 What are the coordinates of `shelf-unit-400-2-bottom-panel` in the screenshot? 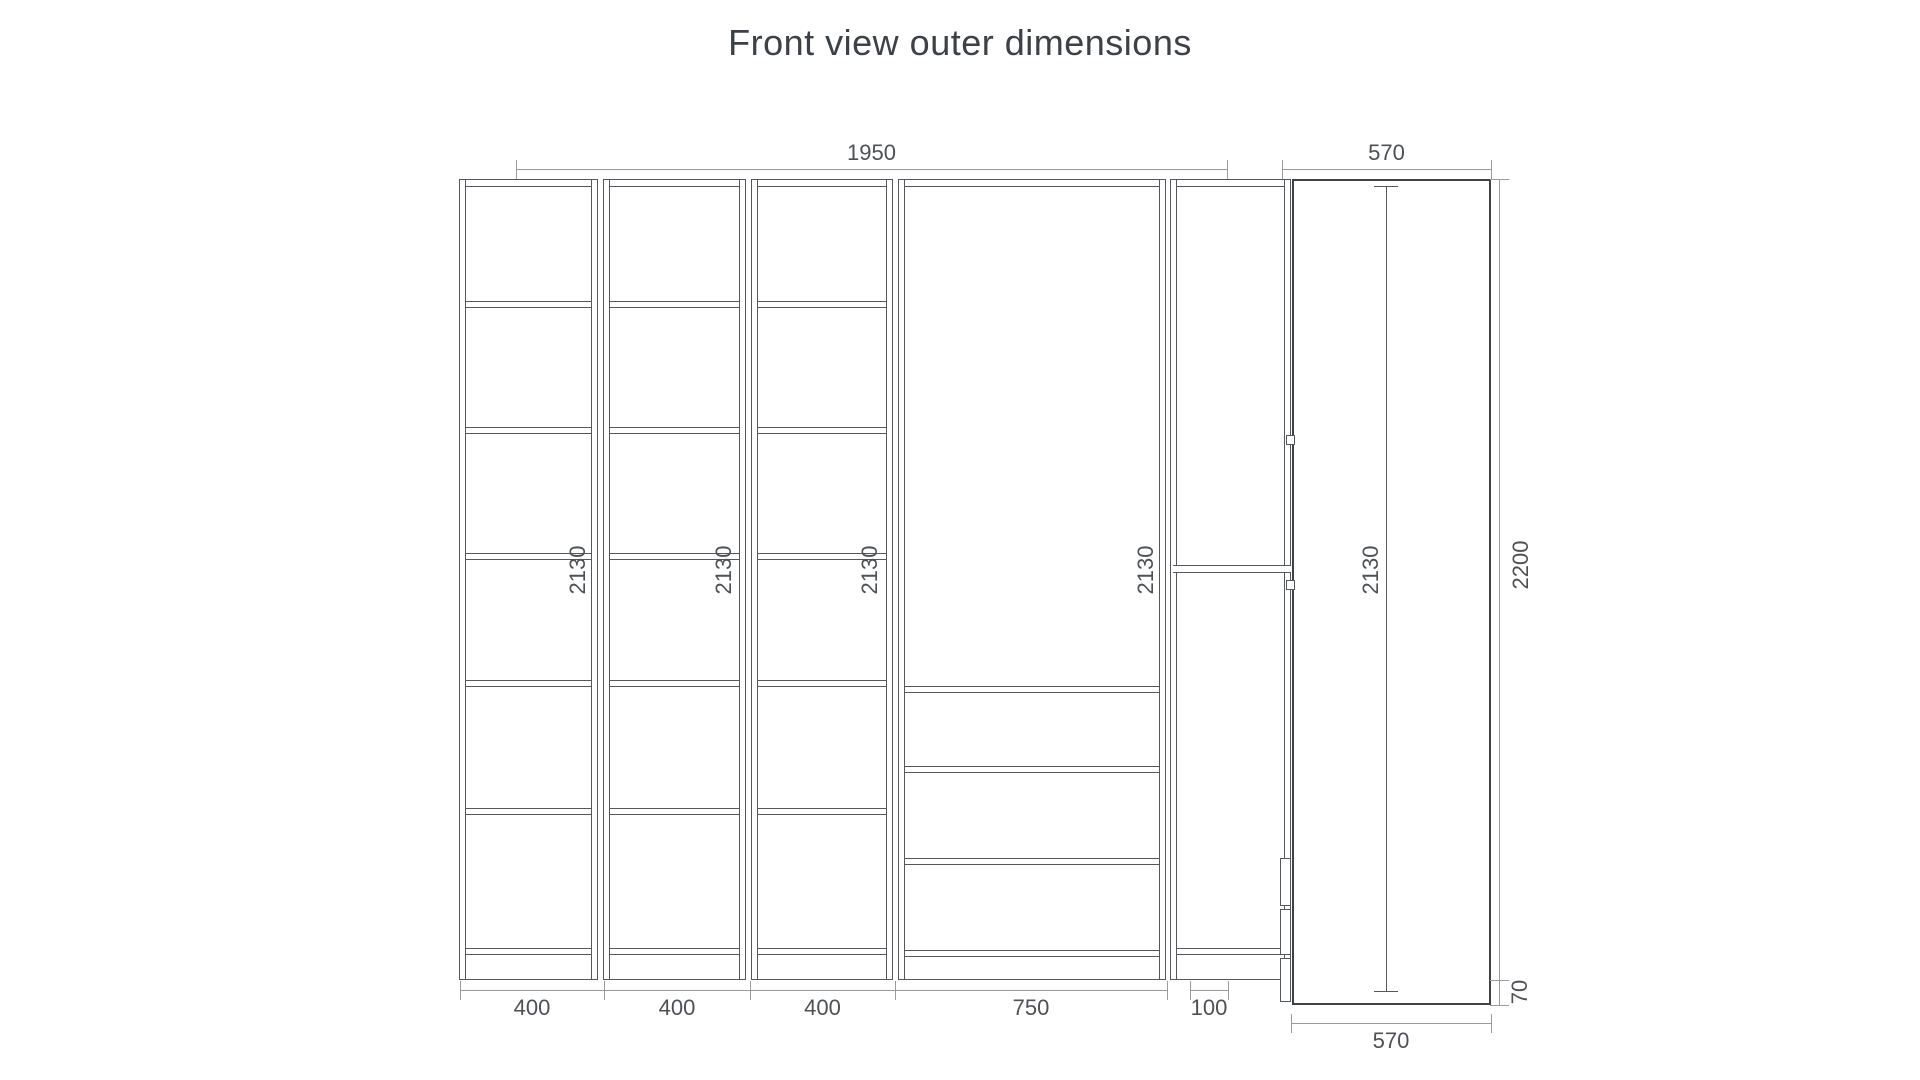 It's located at (674, 951).